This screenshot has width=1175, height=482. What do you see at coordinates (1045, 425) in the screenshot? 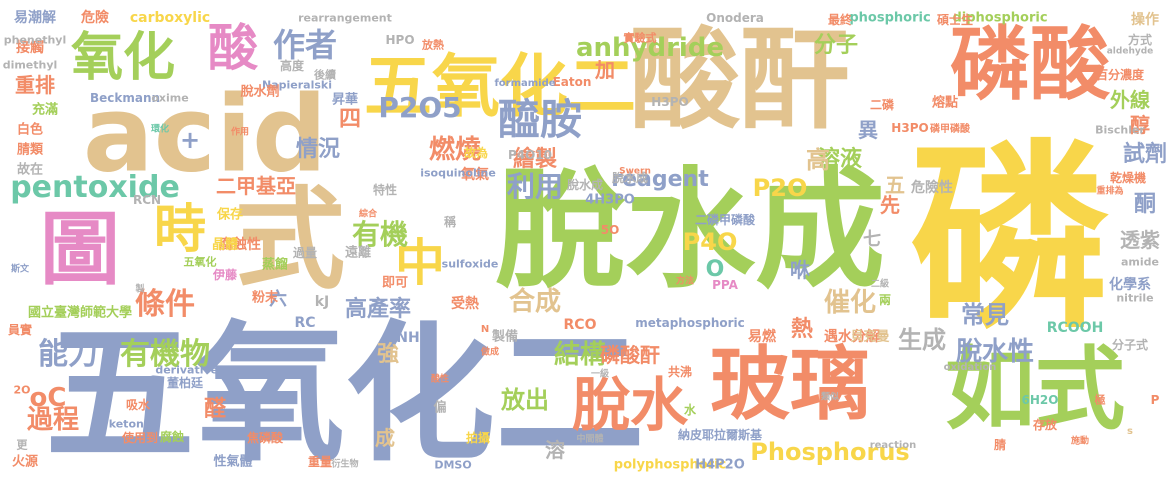
I see `cloud-word: 存放` at bounding box center [1045, 425].